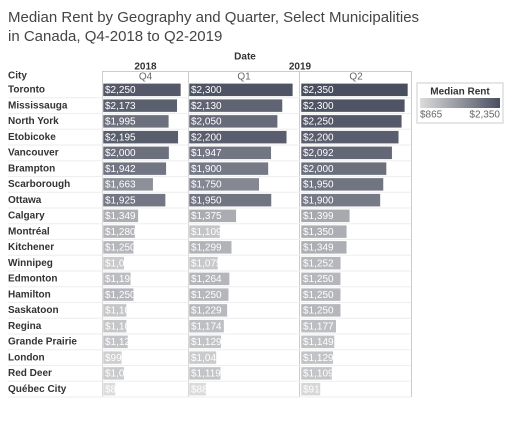 The image size is (512, 437). What do you see at coordinates (120, 106) in the screenshot?
I see `value-label: $2,173` at bounding box center [120, 106].